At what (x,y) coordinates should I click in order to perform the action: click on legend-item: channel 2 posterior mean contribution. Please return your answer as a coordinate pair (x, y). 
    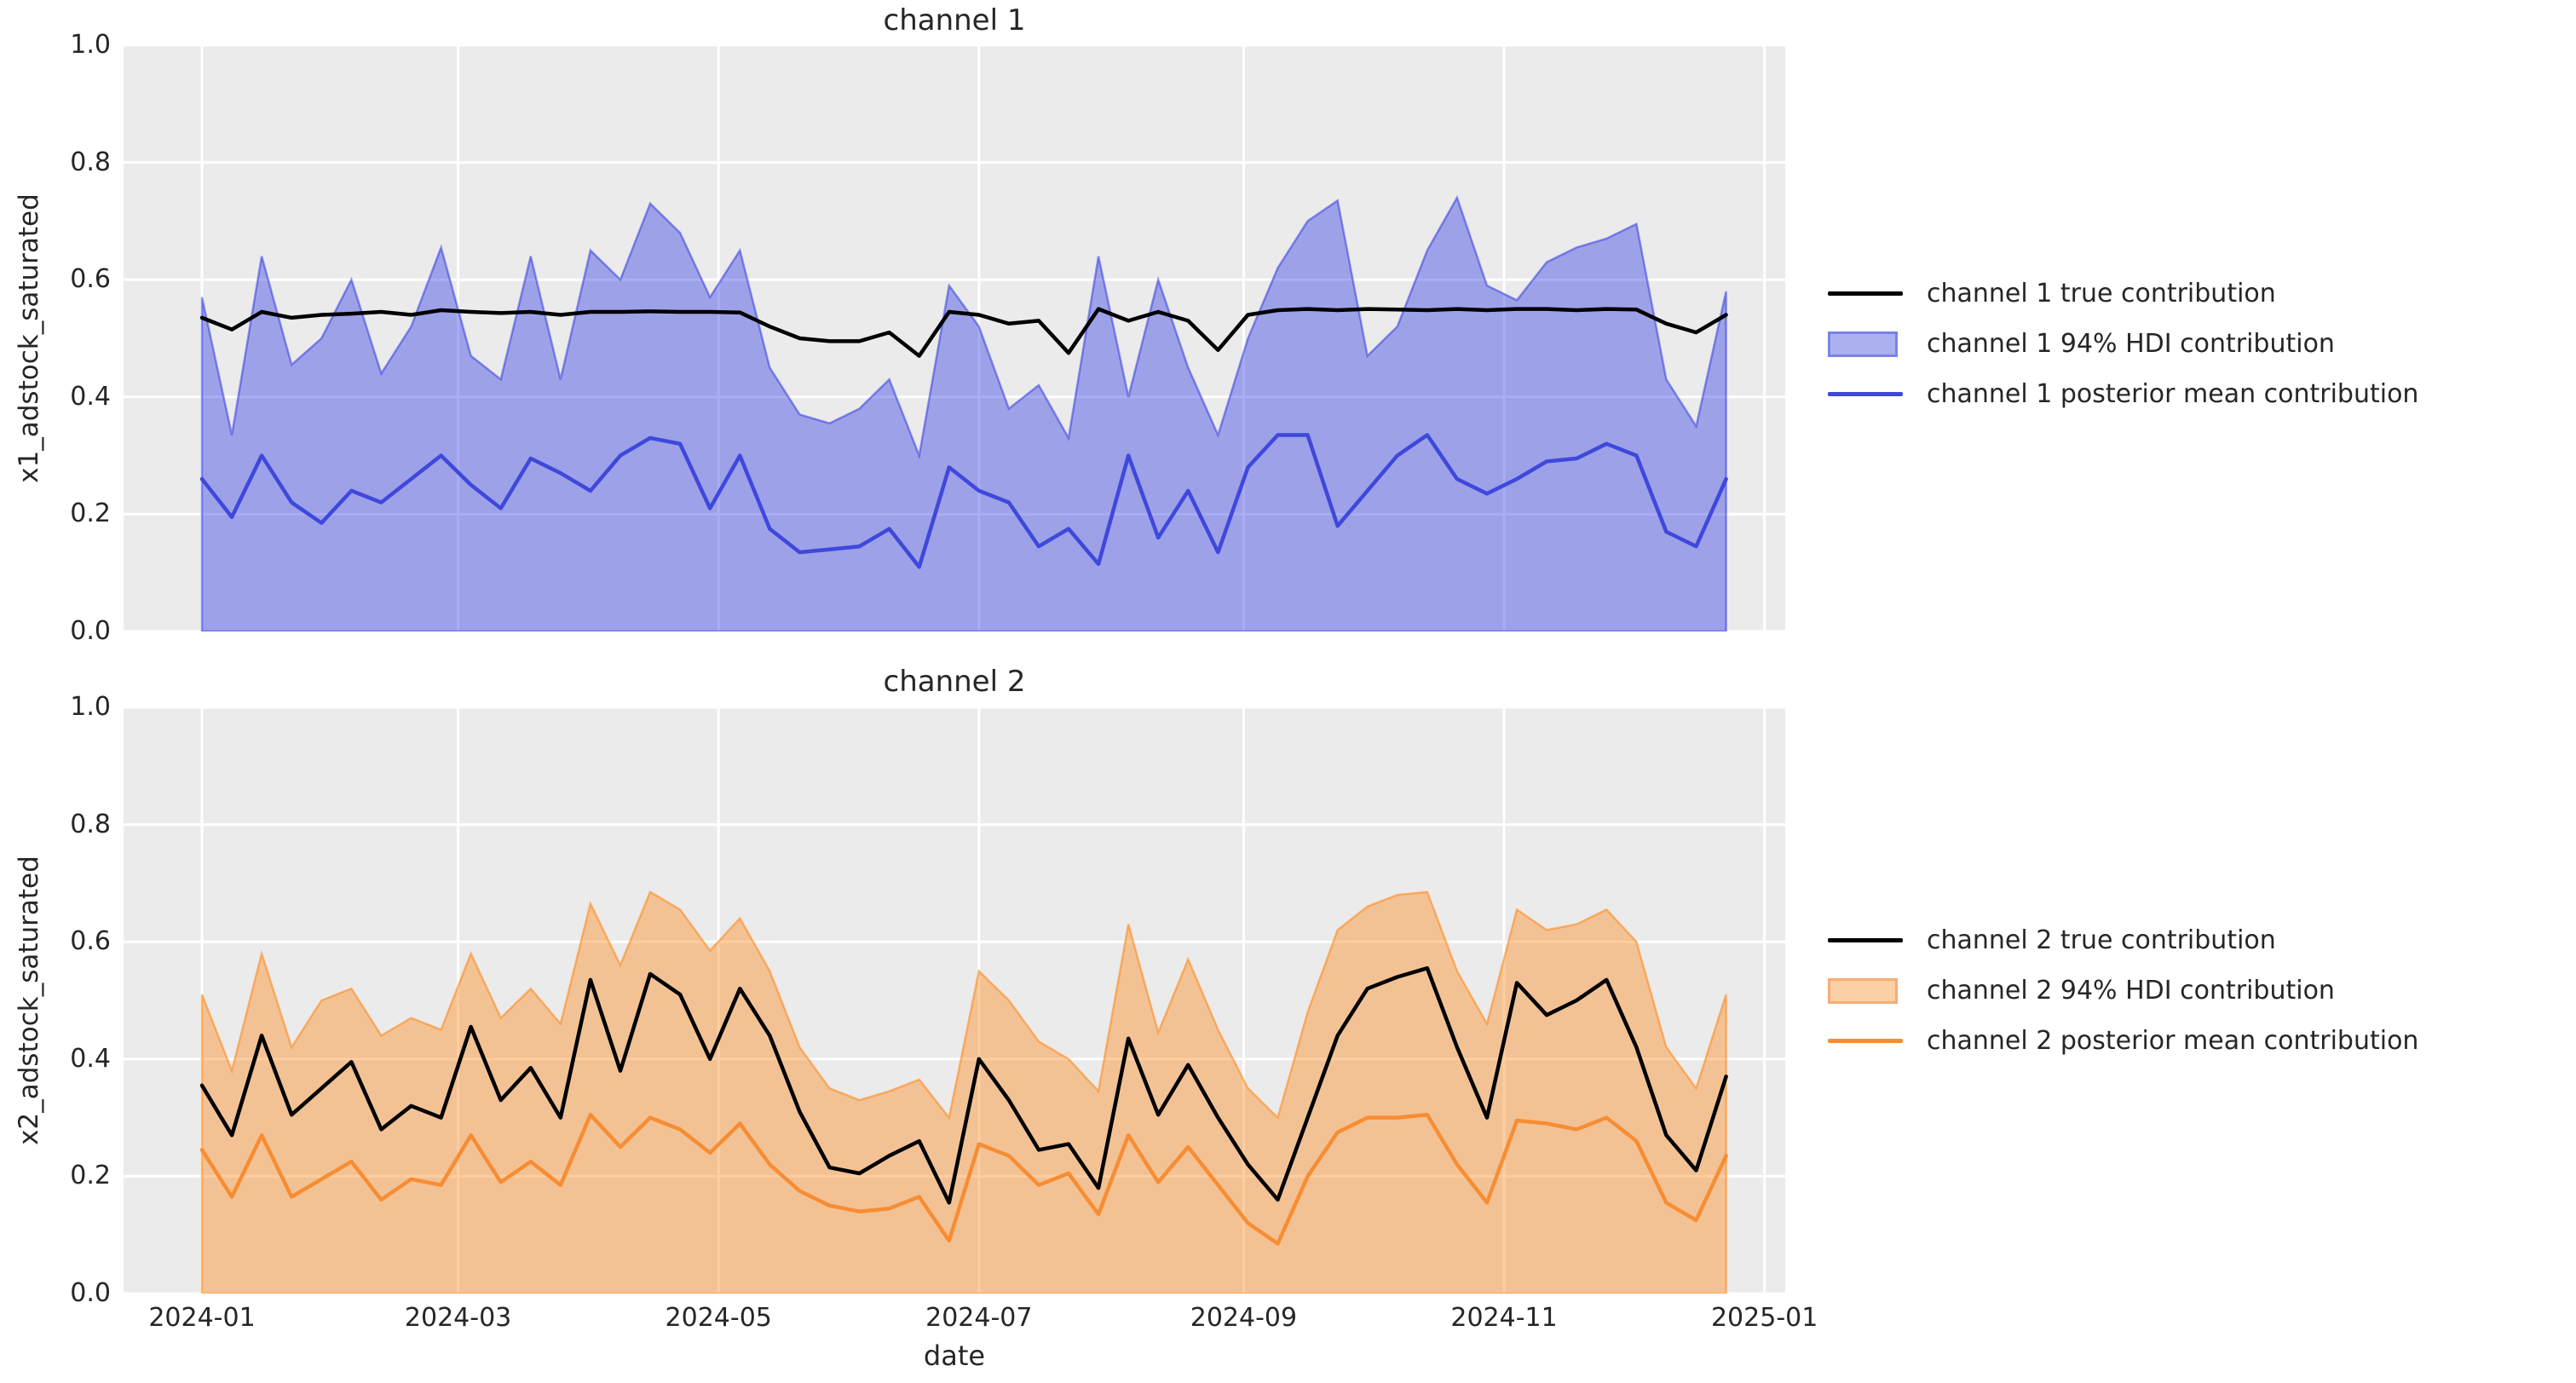
    Looking at the image, I should click on (2123, 1041).